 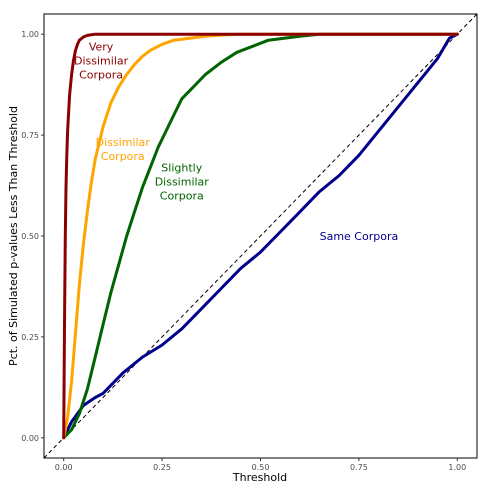 I want to click on y-axis-ticks: 0.00 0.25 0.50 0.75 1.00, so click(x=32, y=236).